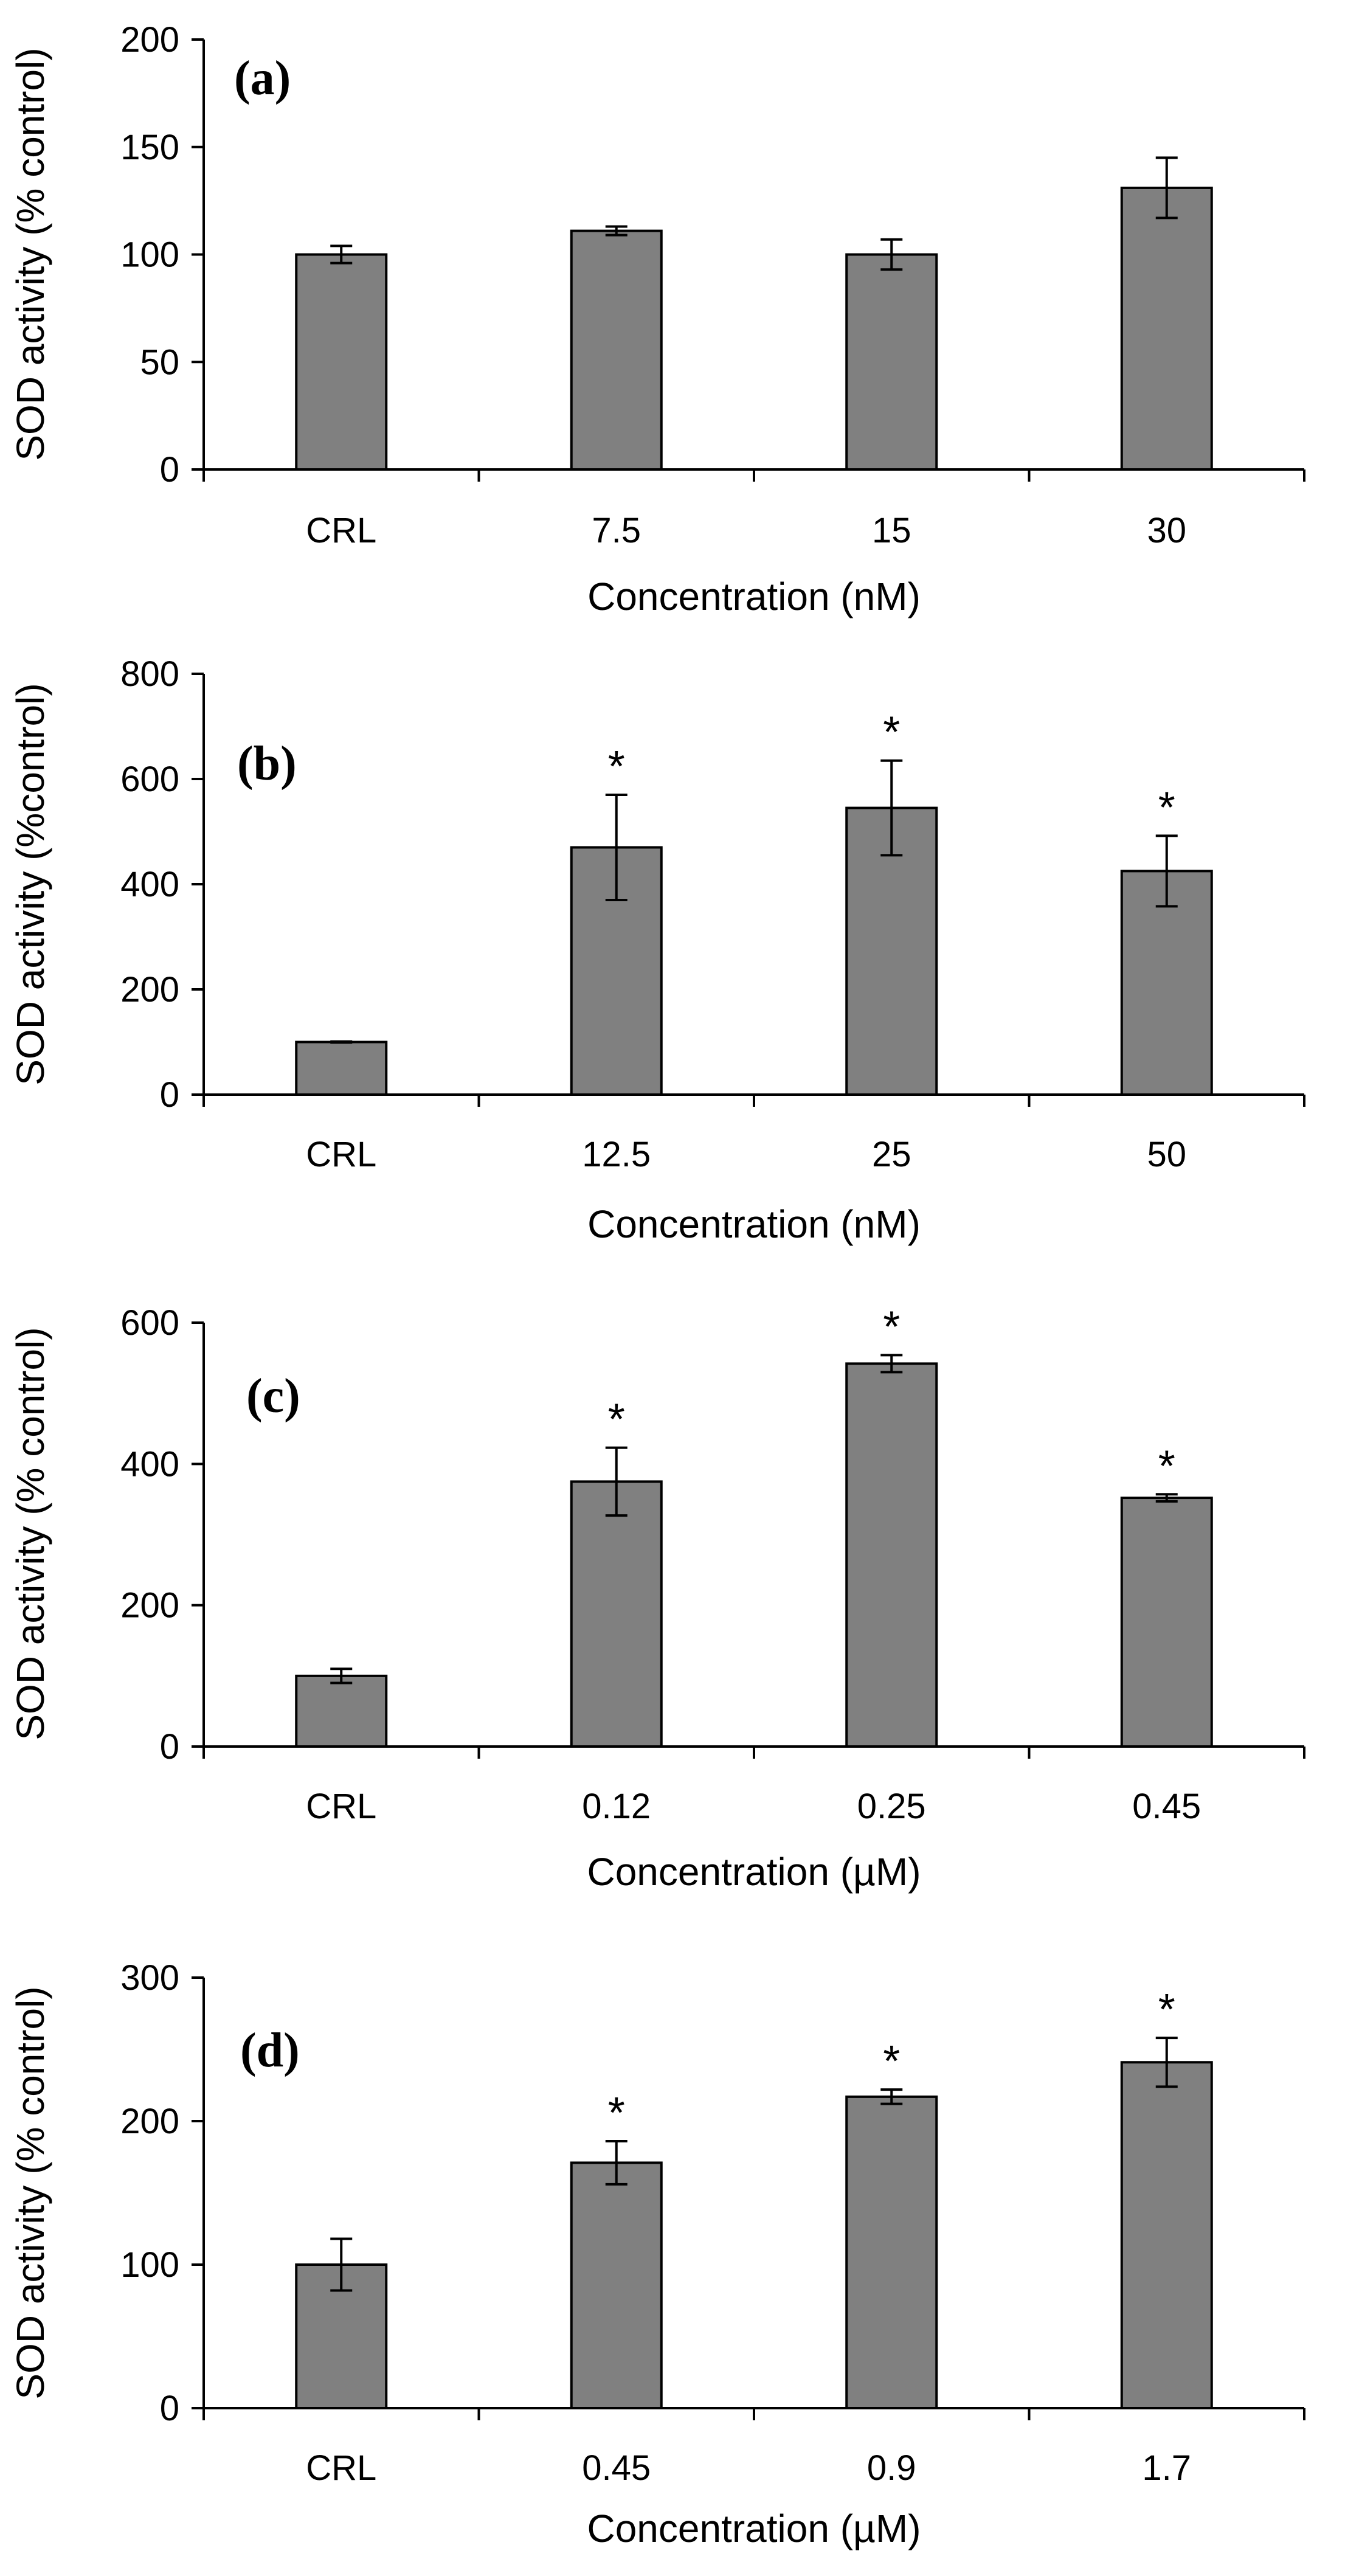 This screenshot has height=2576, width=1345. What do you see at coordinates (891, 2468) in the screenshot?
I see `x-tick-label: 0.9` at bounding box center [891, 2468].